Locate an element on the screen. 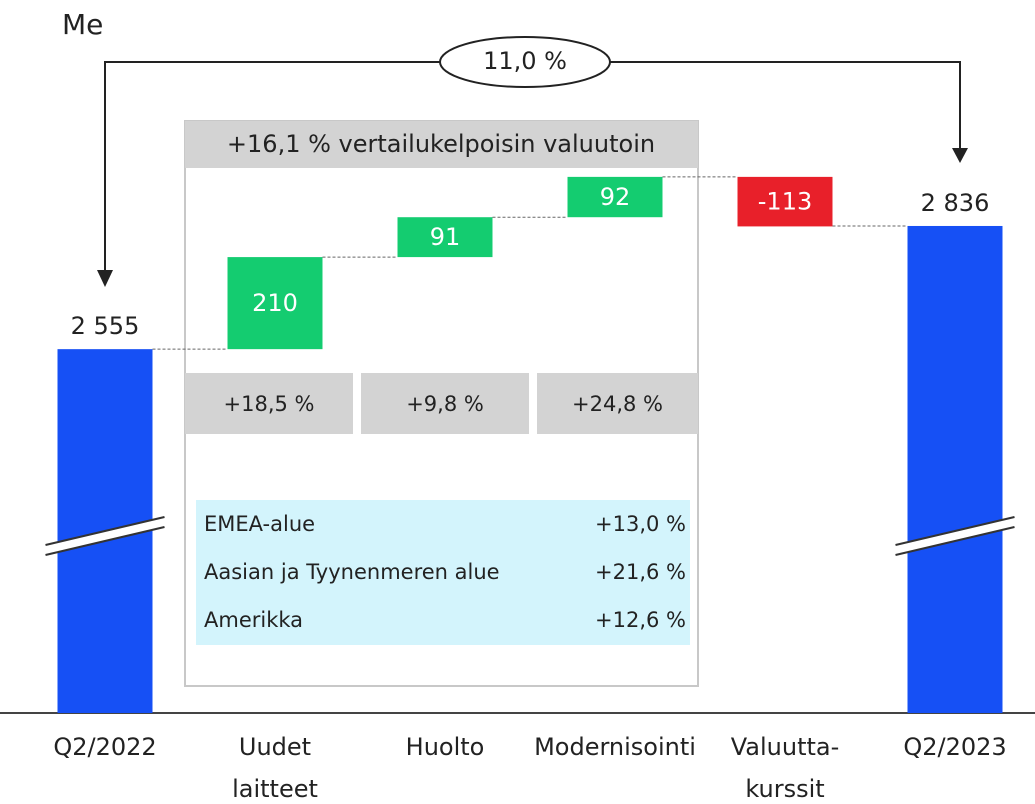 This screenshot has height=804, width=1035. total-change: 11,0 % is located at coordinates (525, 61).